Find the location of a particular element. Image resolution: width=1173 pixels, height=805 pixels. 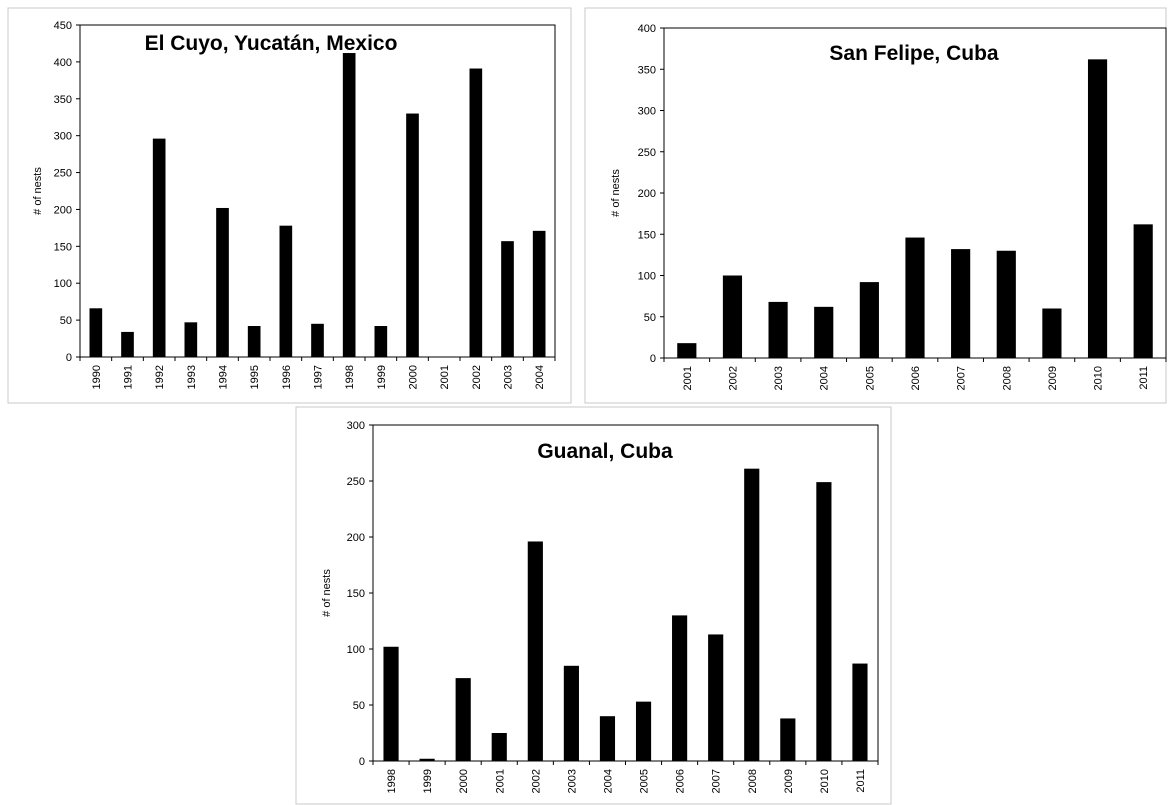

x-tick-label: 1997 is located at coordinates (319, 377).